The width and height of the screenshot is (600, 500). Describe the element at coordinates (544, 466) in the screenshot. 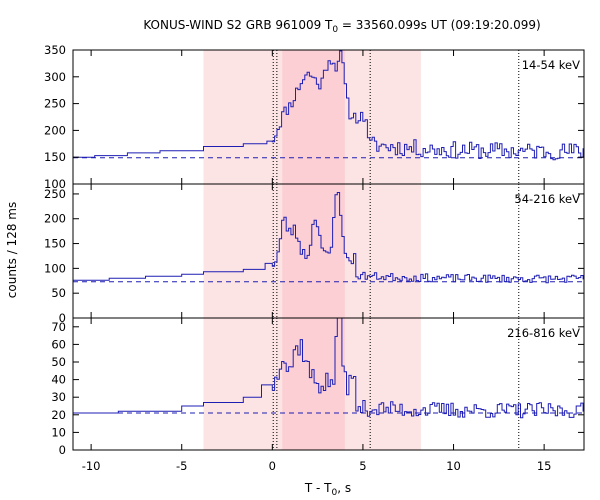

I see `x-tick-label: 15` at that location.